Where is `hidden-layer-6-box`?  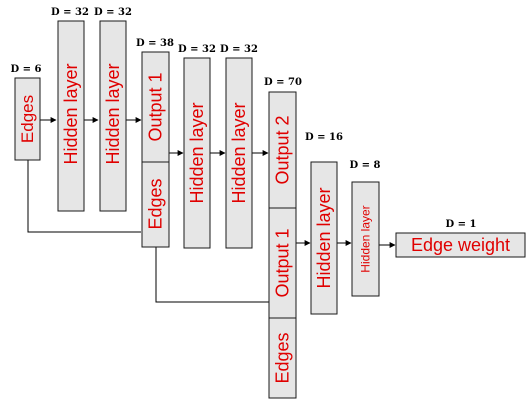
hidden-layer-6-box is located at coordinates (365, 239).